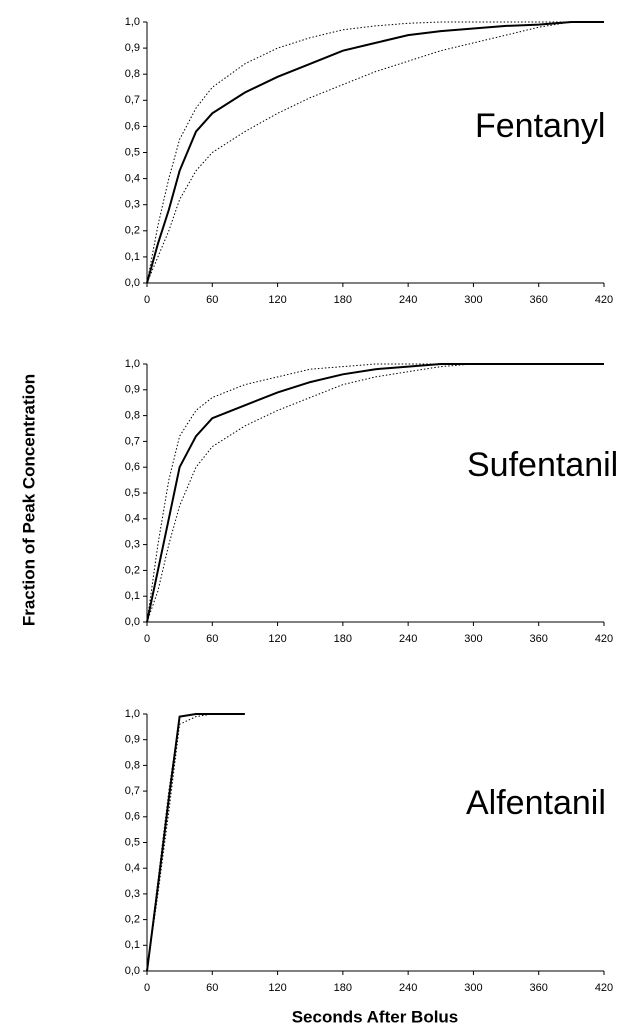 Image resolution: width=644 pixels, height=1035 pixels. I want to click on band-line, so click(179, 842).